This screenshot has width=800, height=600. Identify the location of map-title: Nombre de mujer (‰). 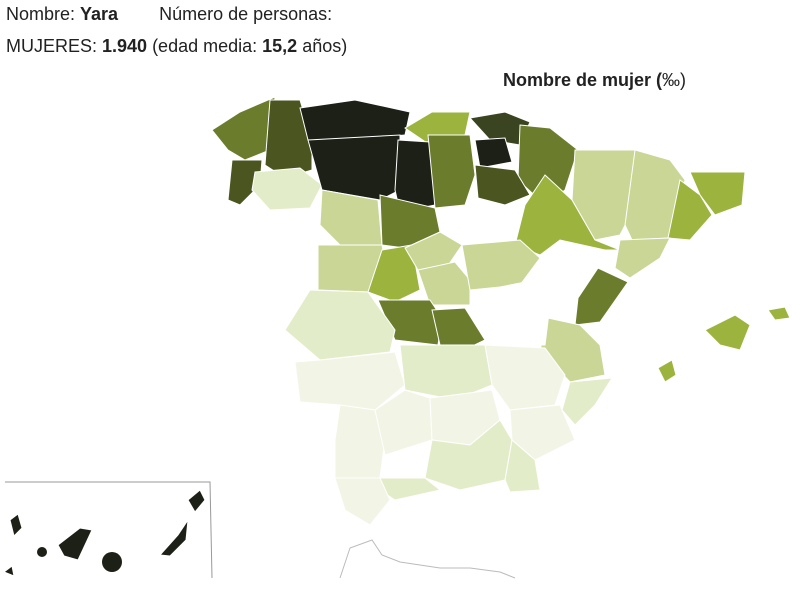
(594, 80).